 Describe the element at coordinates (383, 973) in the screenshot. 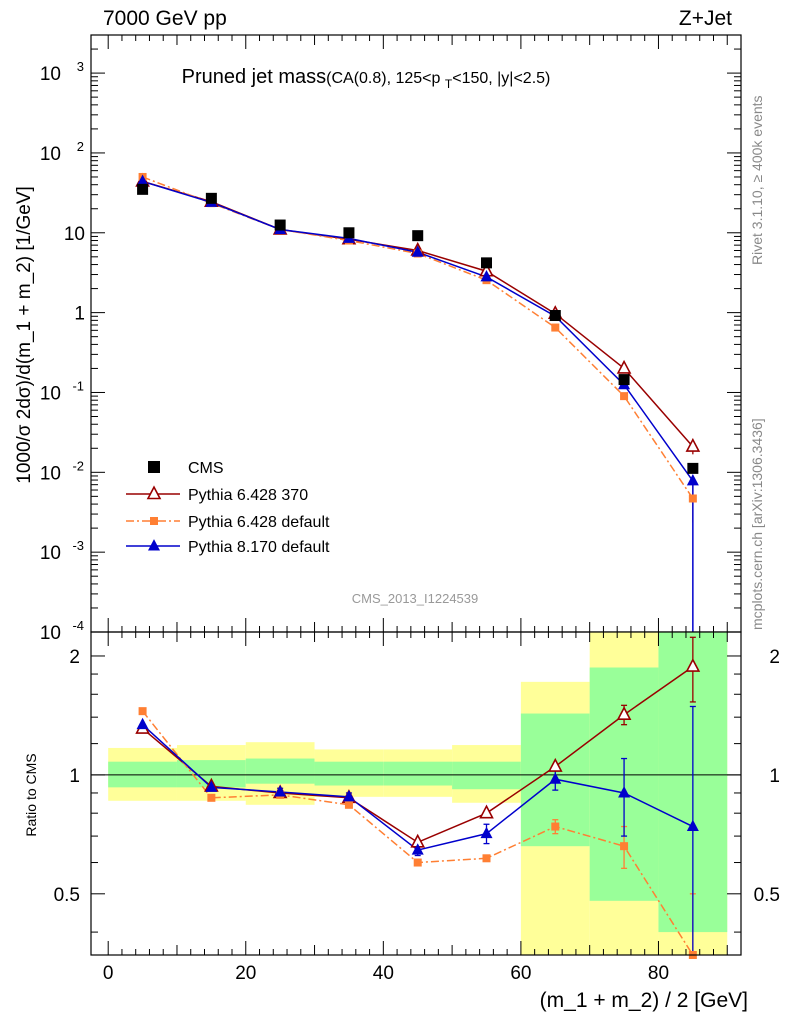

I see `x-tick-label: 40` at that location.